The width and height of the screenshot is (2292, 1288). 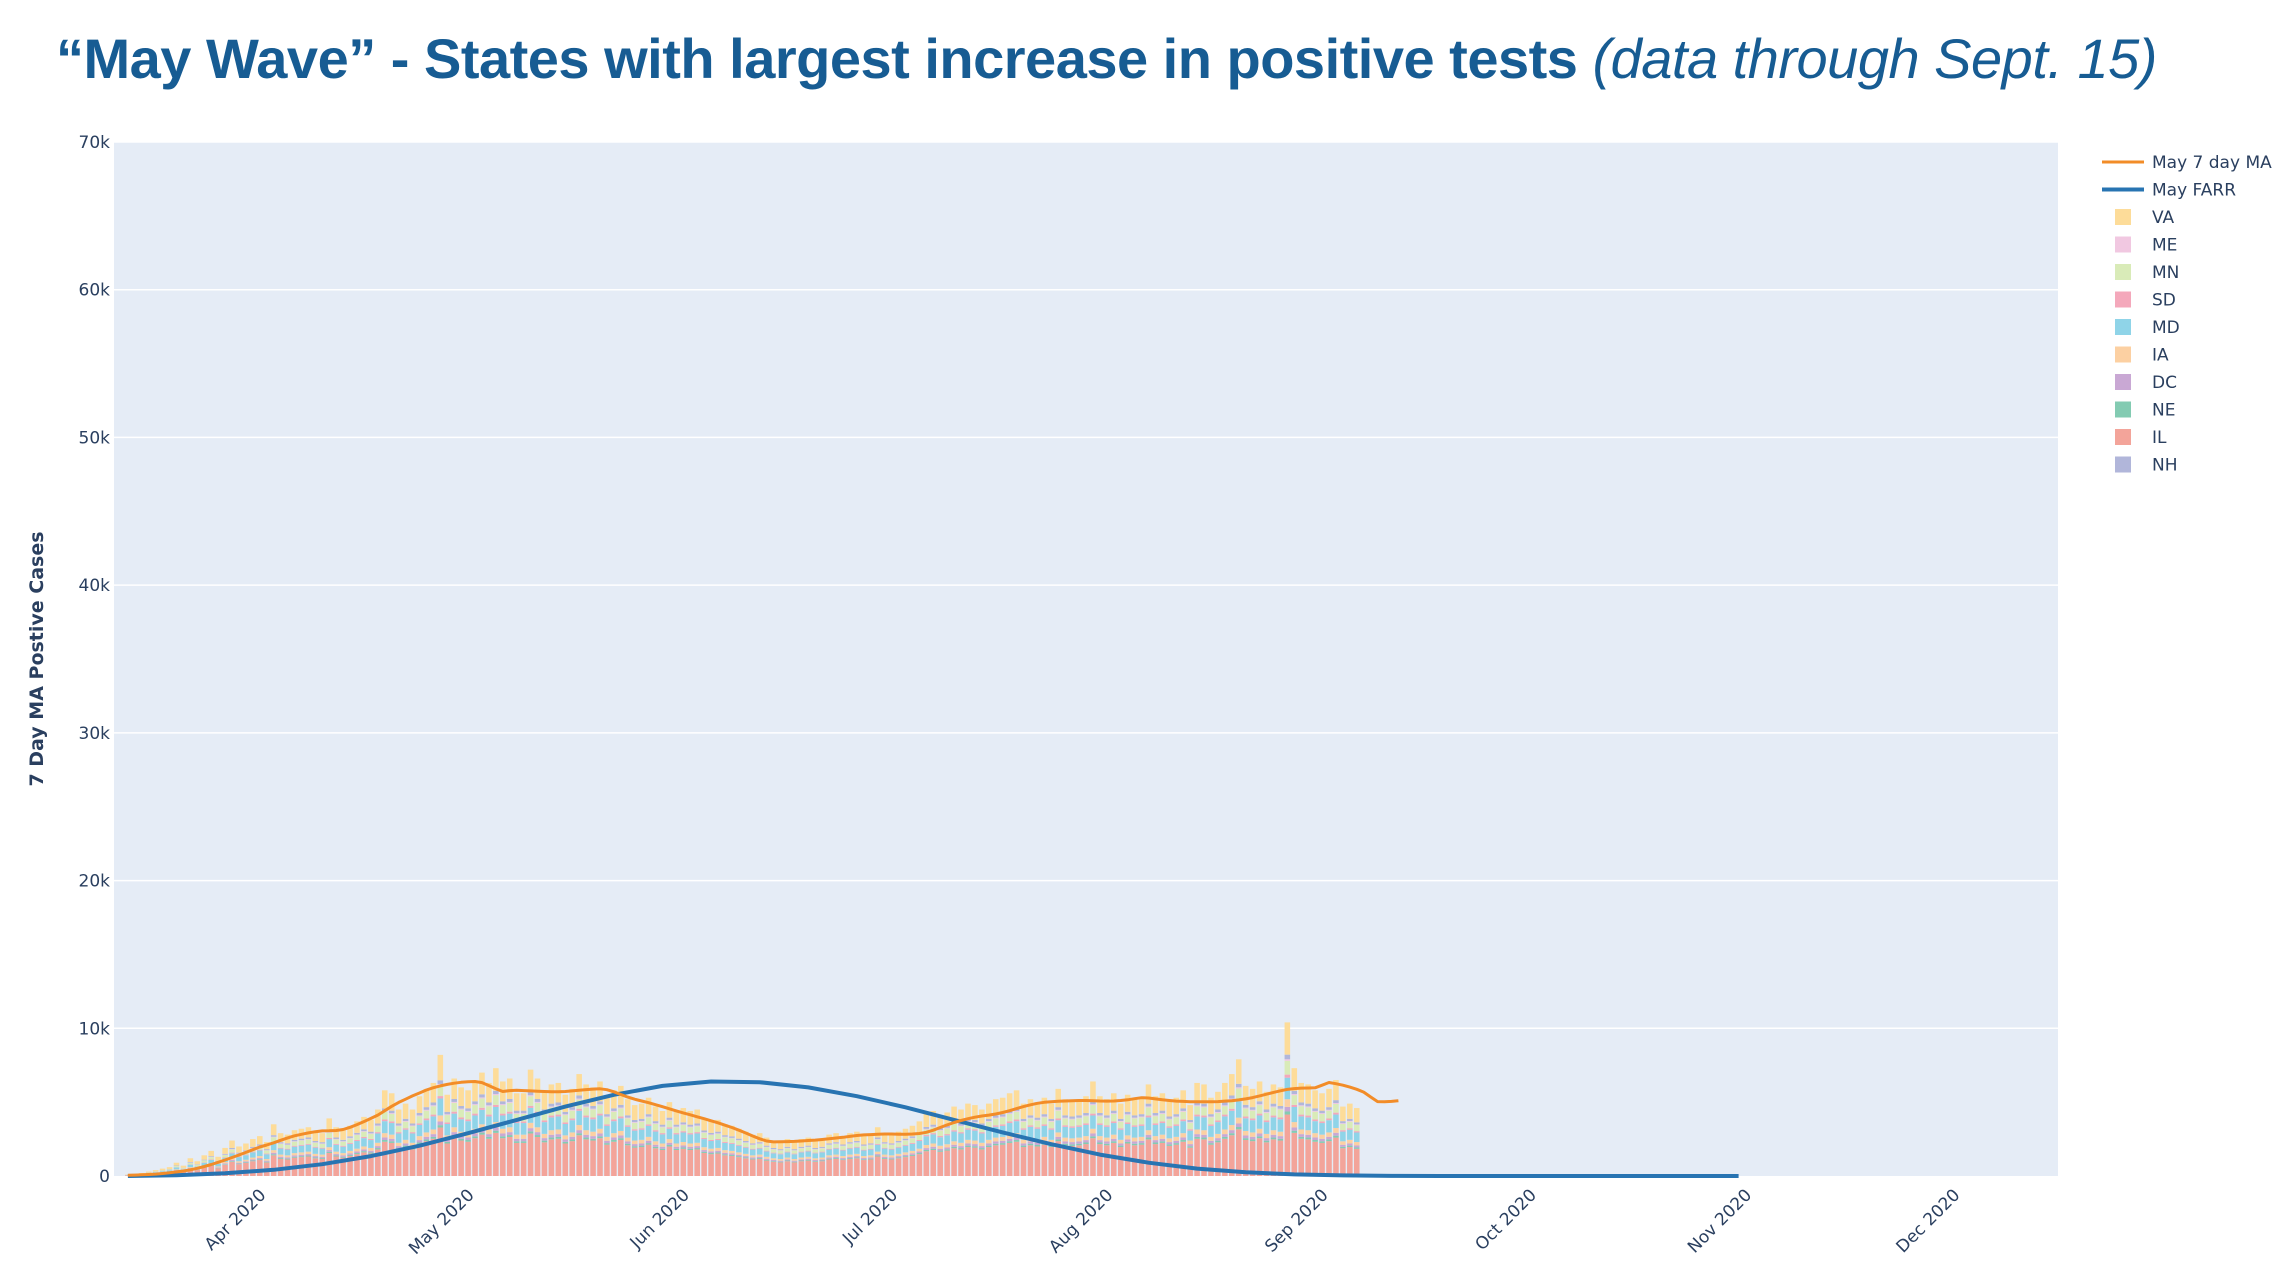 I want to click on y-tick-label: 10k, so click(x=95, y=1029).